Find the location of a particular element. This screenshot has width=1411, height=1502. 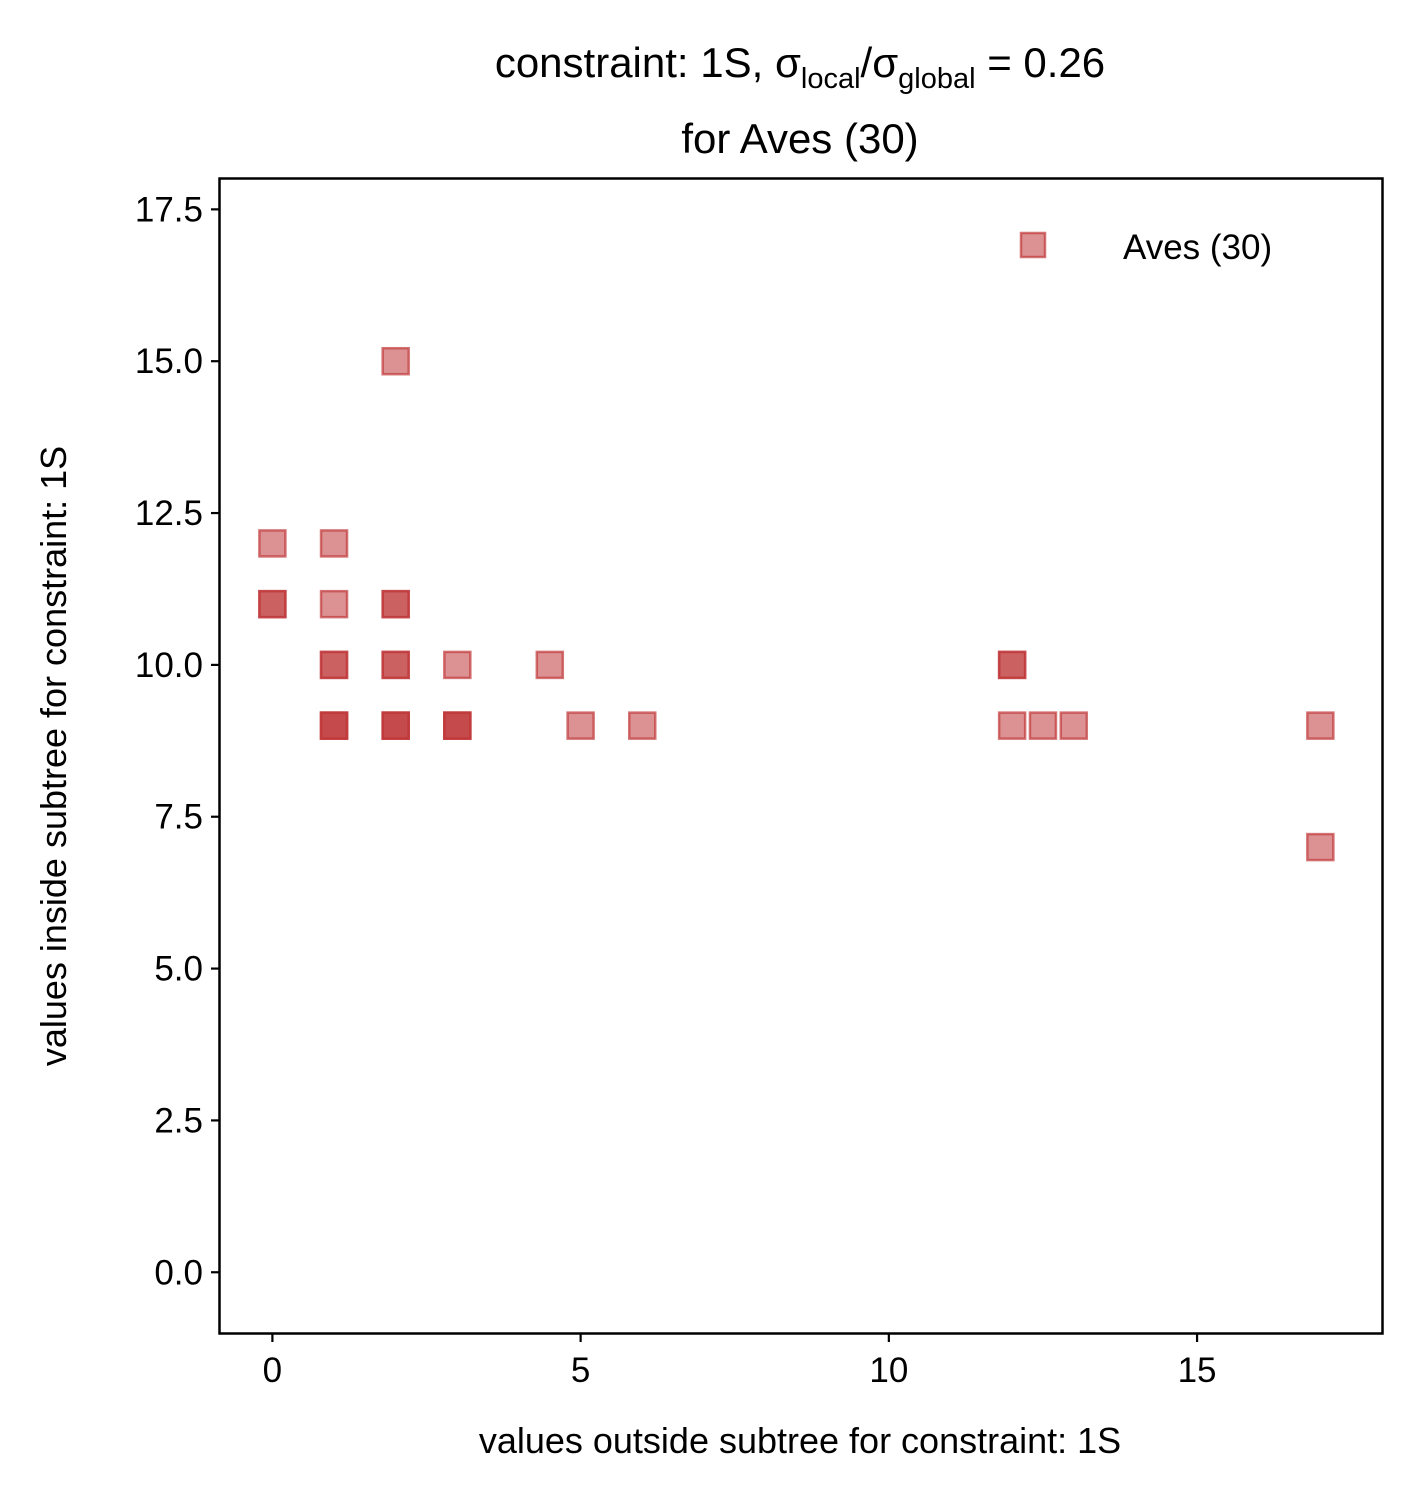

legend-marker is located at coordinates (1033, 245).